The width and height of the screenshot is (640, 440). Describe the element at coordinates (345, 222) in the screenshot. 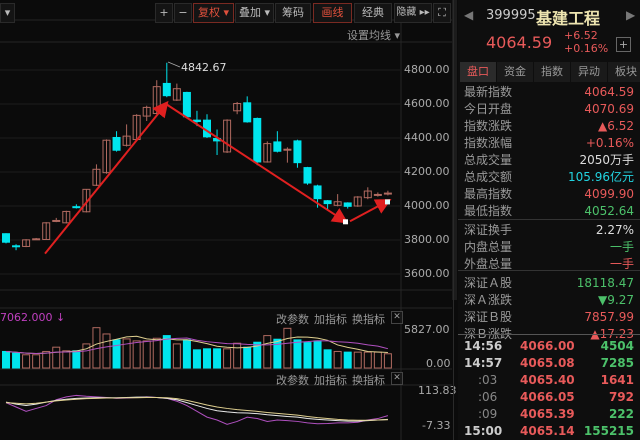

I see `arrow-marker` at that location.